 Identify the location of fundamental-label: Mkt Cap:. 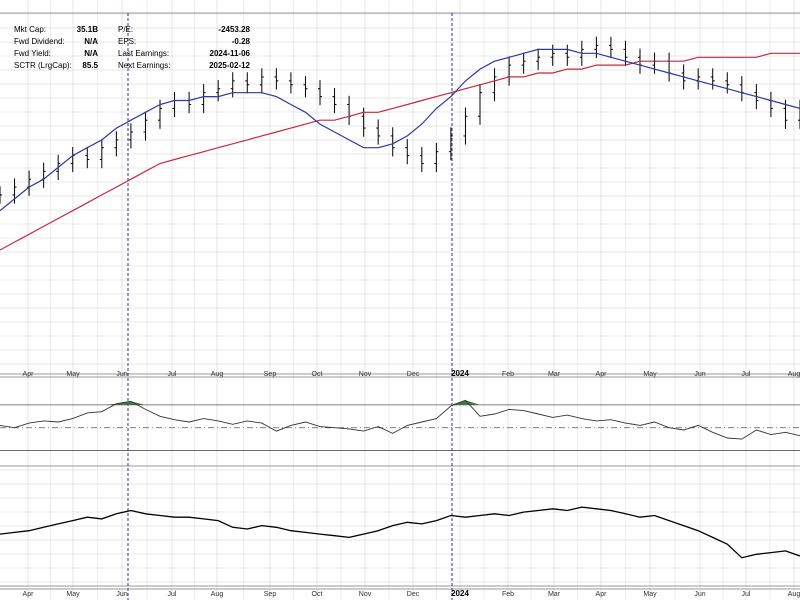
(30, 29).